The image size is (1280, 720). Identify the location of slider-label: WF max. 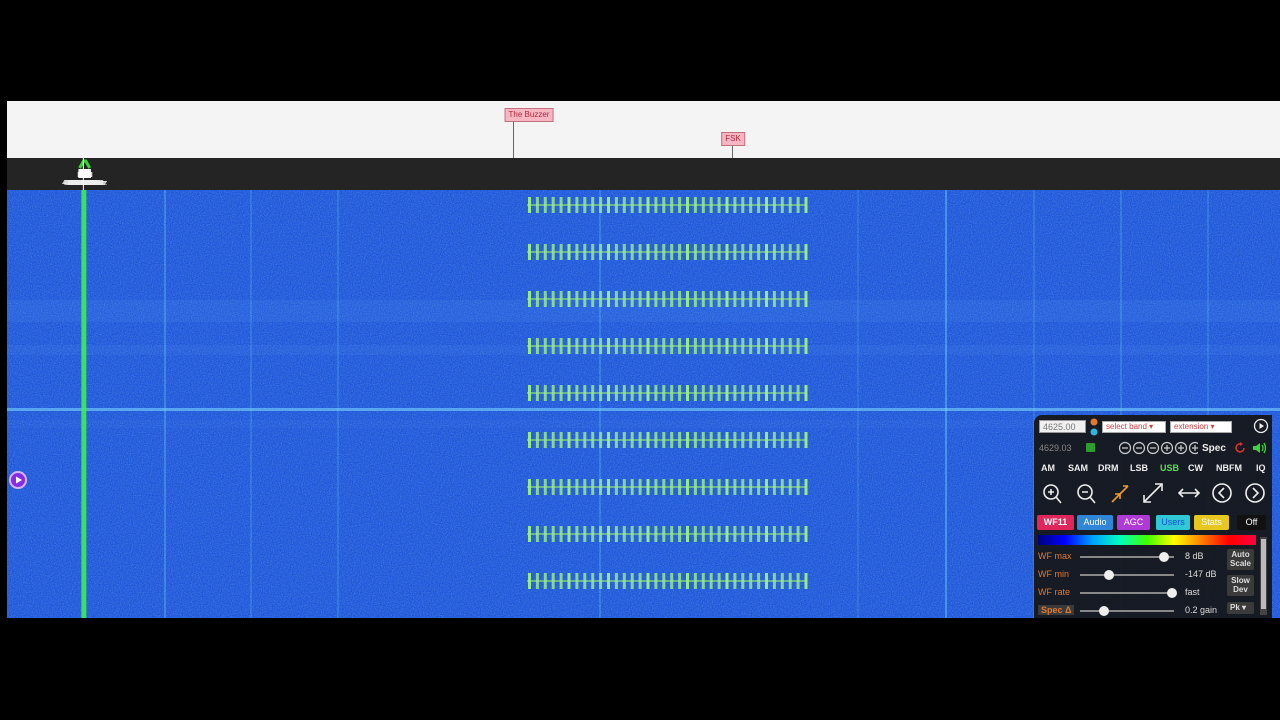
(1055, 556).